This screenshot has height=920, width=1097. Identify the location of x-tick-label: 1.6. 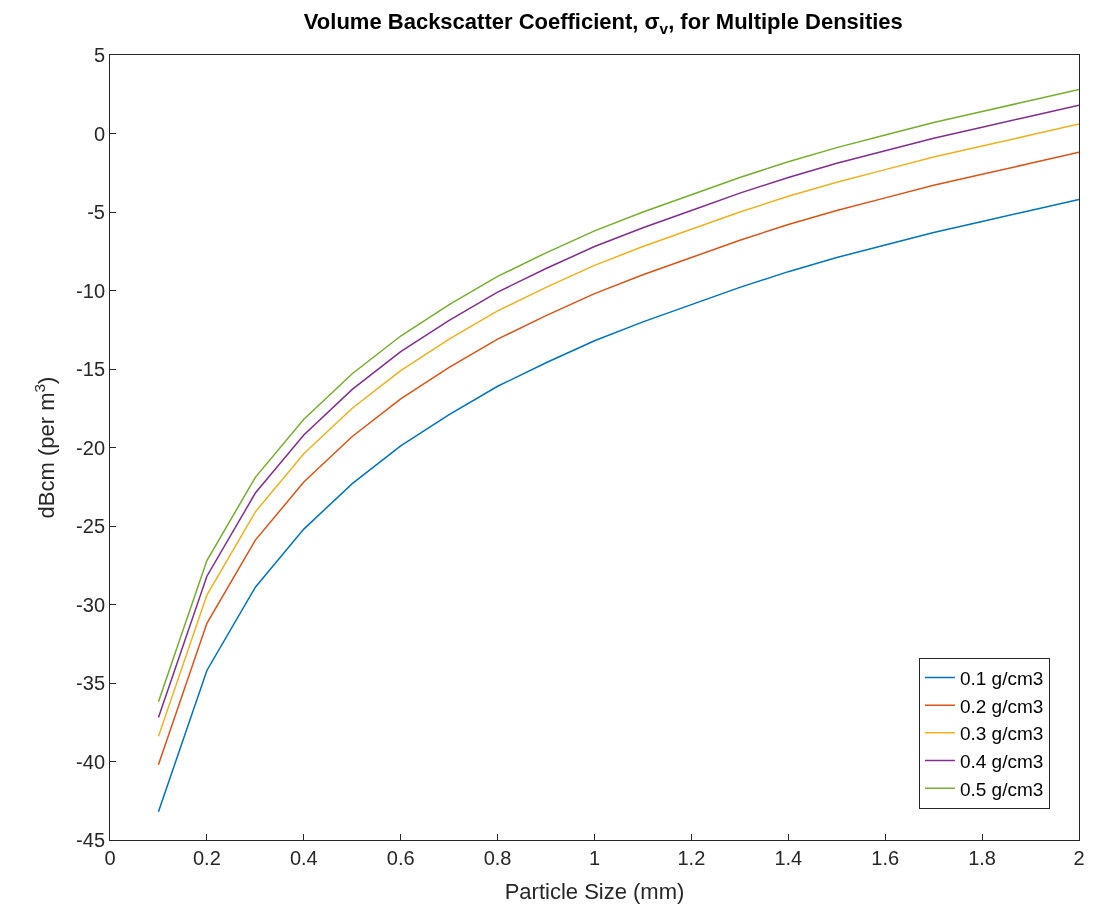
(885, 858).